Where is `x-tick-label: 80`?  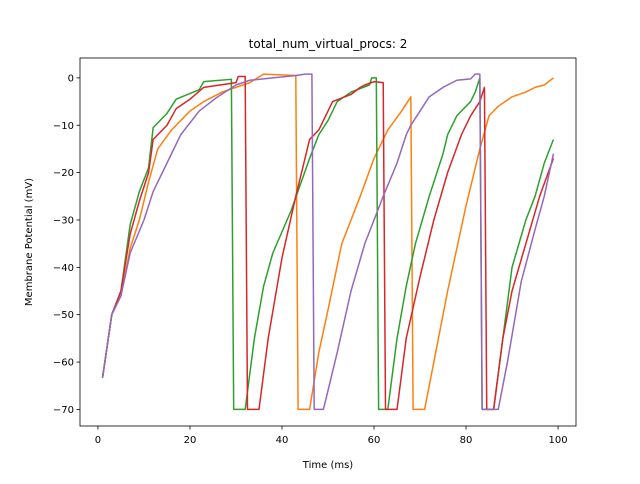 x-tick-label: 80 is located at coordinates (466, 440).